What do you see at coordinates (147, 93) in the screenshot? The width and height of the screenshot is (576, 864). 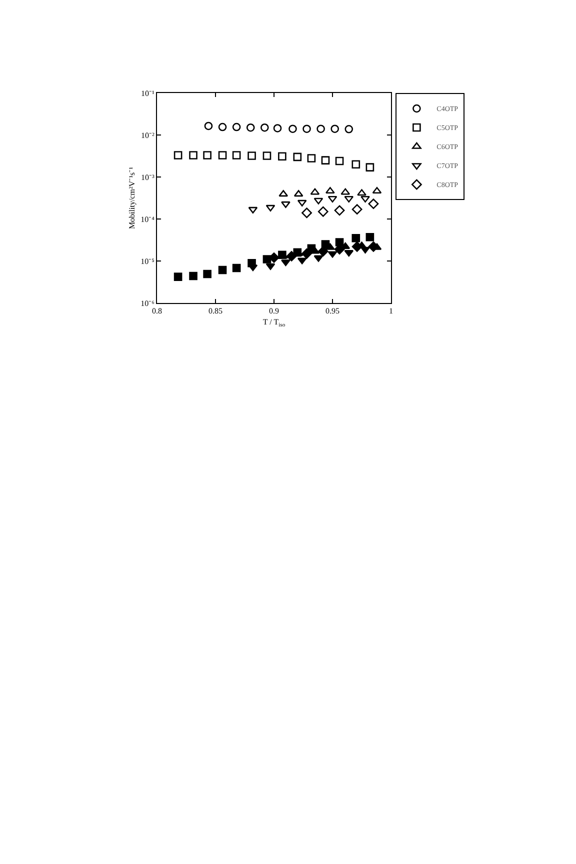 I see `y-tick-label: 10⁻¹` at bounding box center [147, 93].